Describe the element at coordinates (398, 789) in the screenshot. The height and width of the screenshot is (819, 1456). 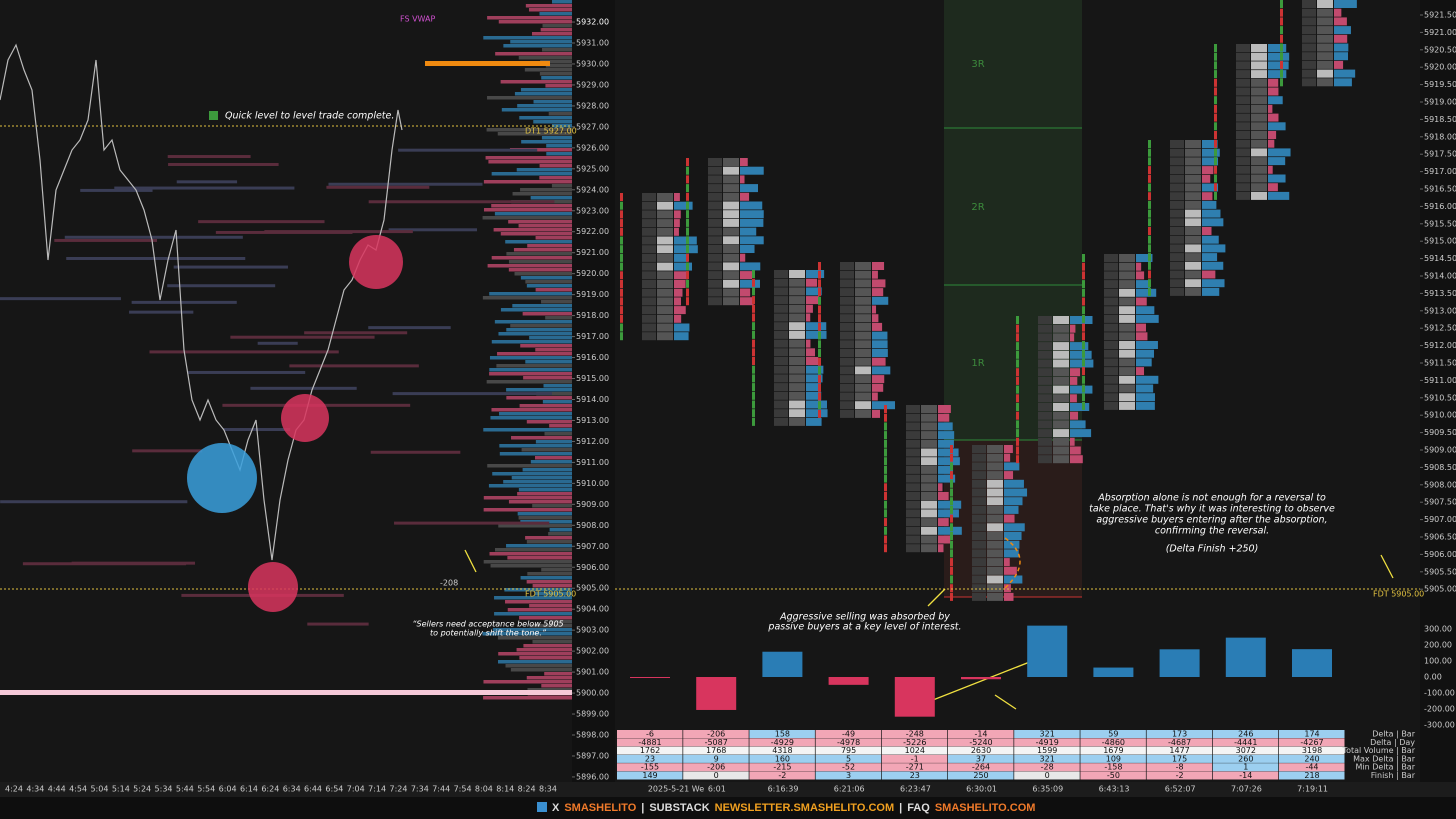
I see `time-label: 7:24` at that location.